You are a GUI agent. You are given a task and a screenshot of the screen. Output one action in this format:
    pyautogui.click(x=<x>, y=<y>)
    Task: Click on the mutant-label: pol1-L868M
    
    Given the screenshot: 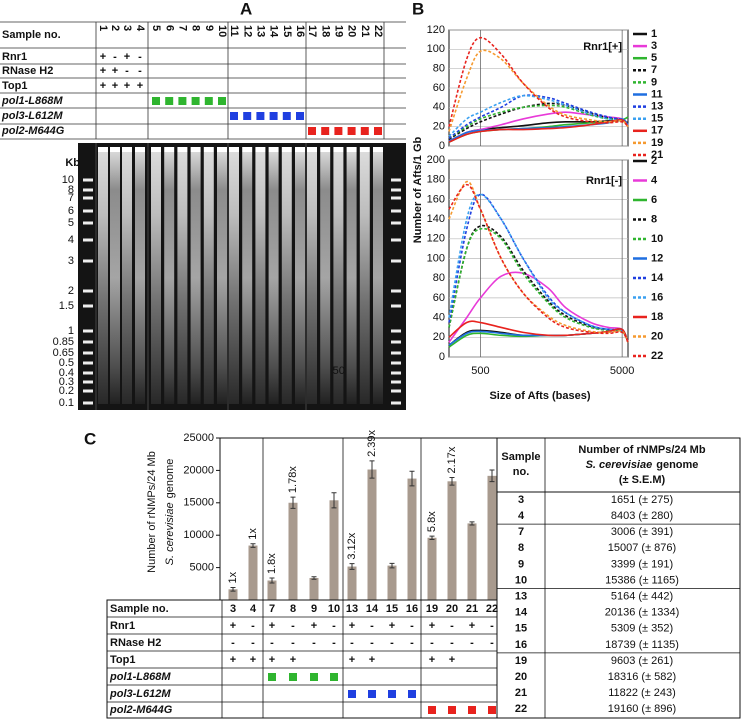 What is the action you would take?
    pyautogui.click(x=140, y=677)
    